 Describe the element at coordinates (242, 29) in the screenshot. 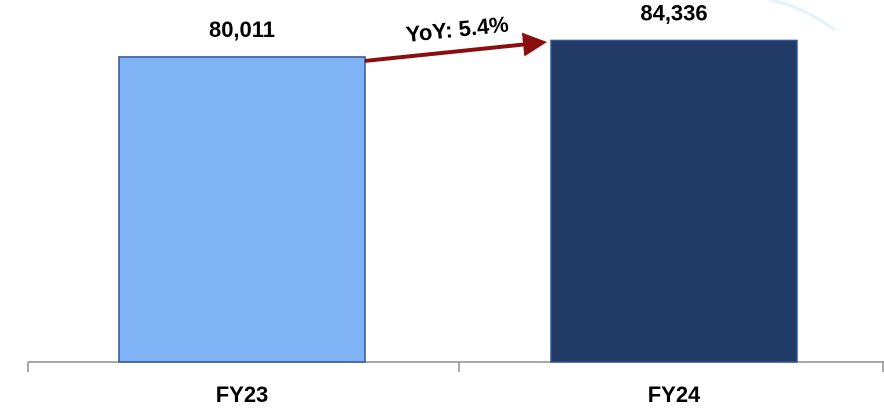

I see `value-label-fy23: 80,011` at that location.